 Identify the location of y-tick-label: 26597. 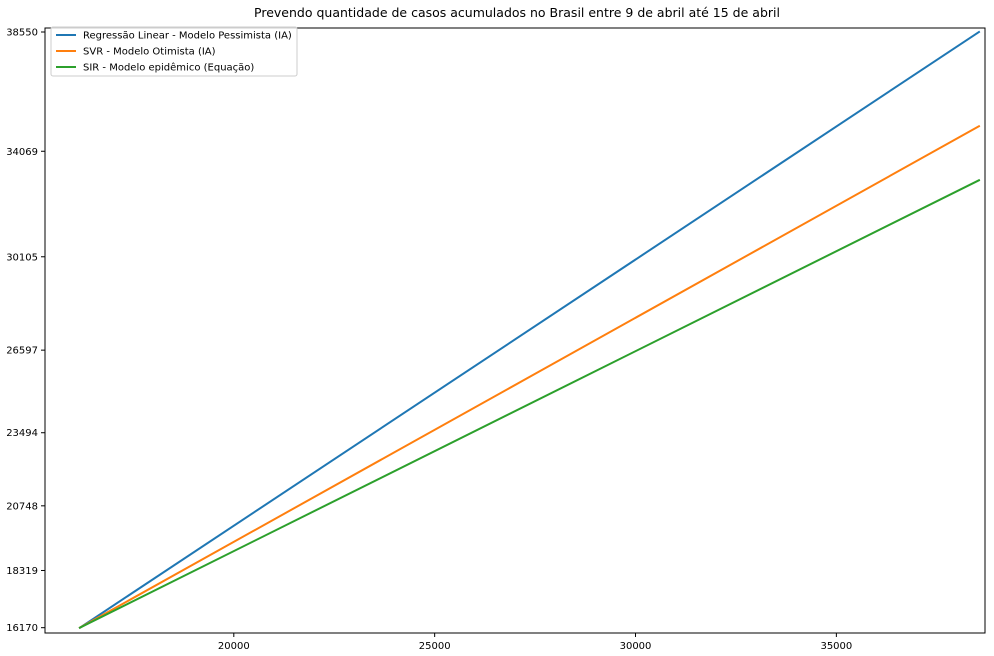
(22, 351).